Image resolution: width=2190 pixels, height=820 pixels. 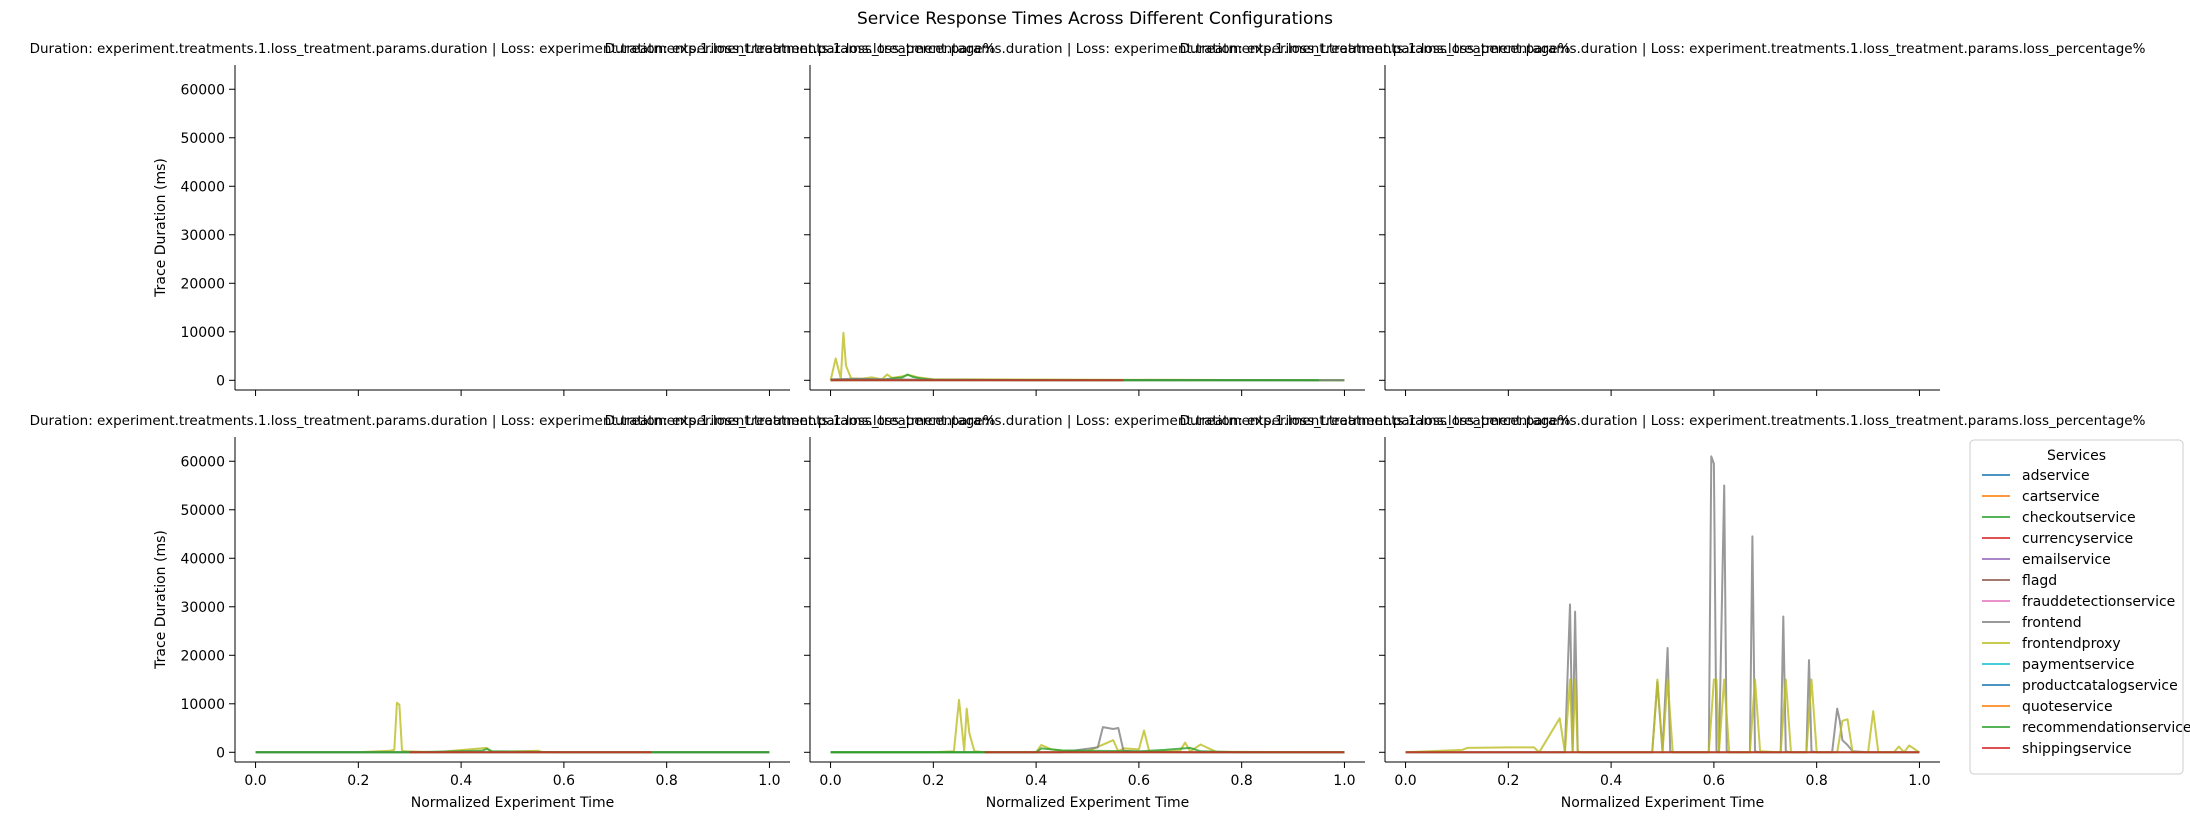 What do you see at coordinates (2079, 518) in the screenshot?
I see `legend-label-checkoutservice: checkoutservice` at bounding box center [2079, 518].